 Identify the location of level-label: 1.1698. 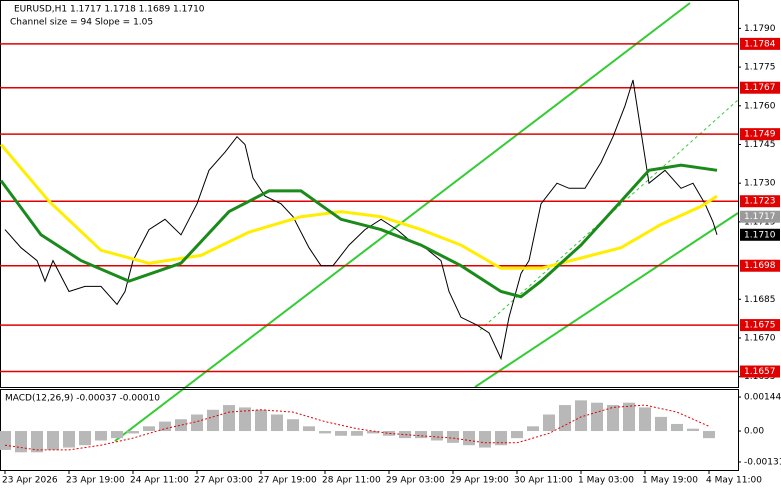
(760, 266).